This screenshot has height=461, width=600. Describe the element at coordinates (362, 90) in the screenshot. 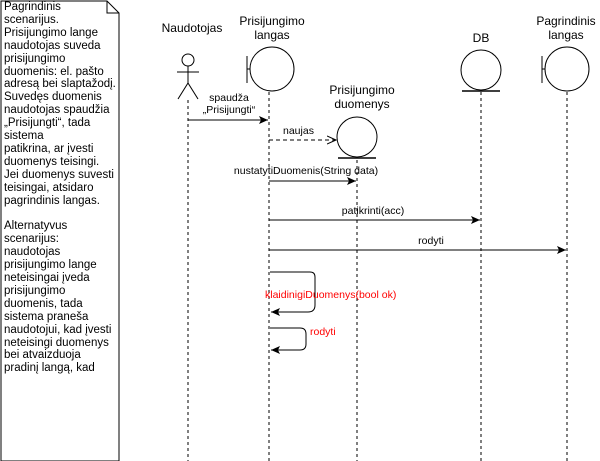

I see `participant-data-label-1: Prisijungimo` at that location.